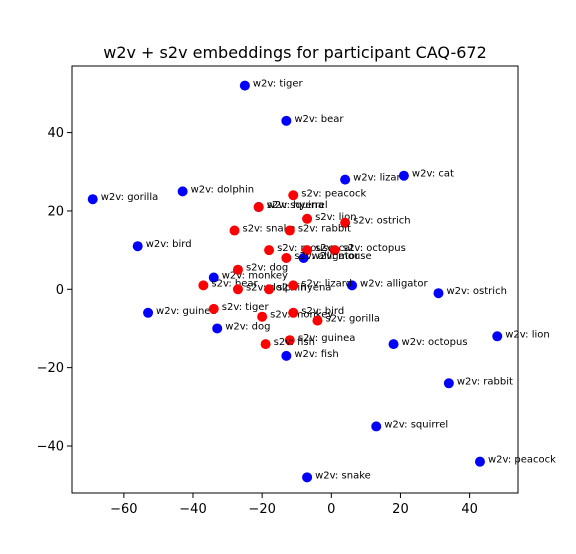  What do you see at coordinates (394, 283) in the screenshot?
I see `data-point-label: w2v: alligator` at bounding box center [394, 283].